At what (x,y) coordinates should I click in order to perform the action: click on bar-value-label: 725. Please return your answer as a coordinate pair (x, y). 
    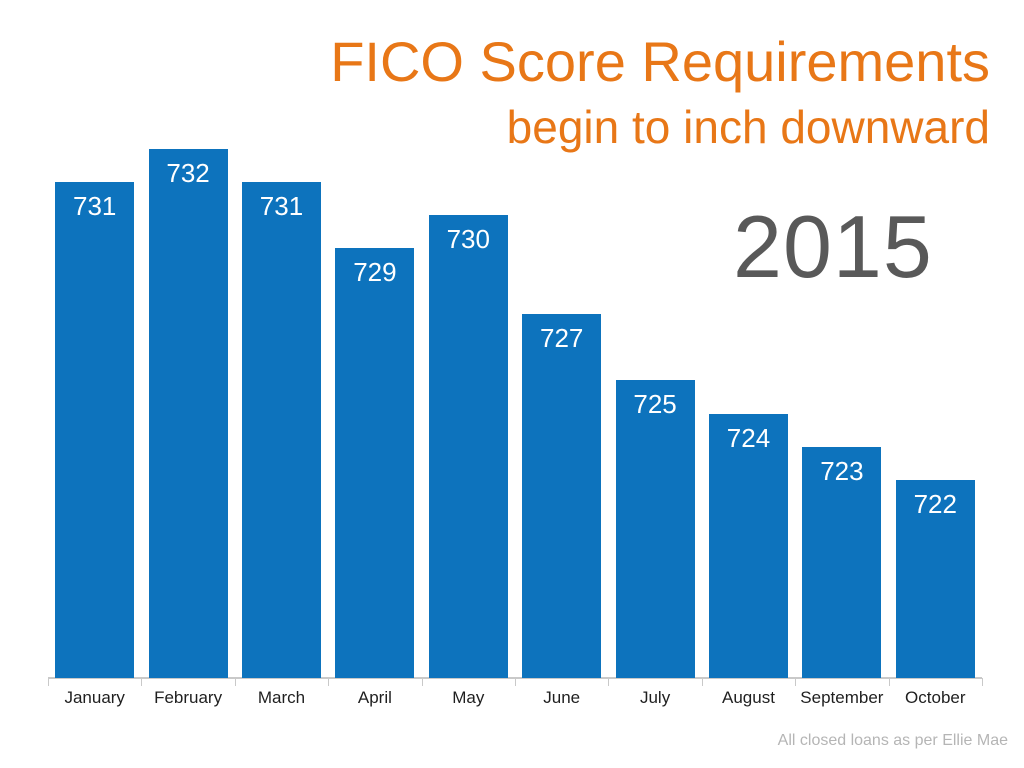
    Looking at the image, I should click on (655, 404).